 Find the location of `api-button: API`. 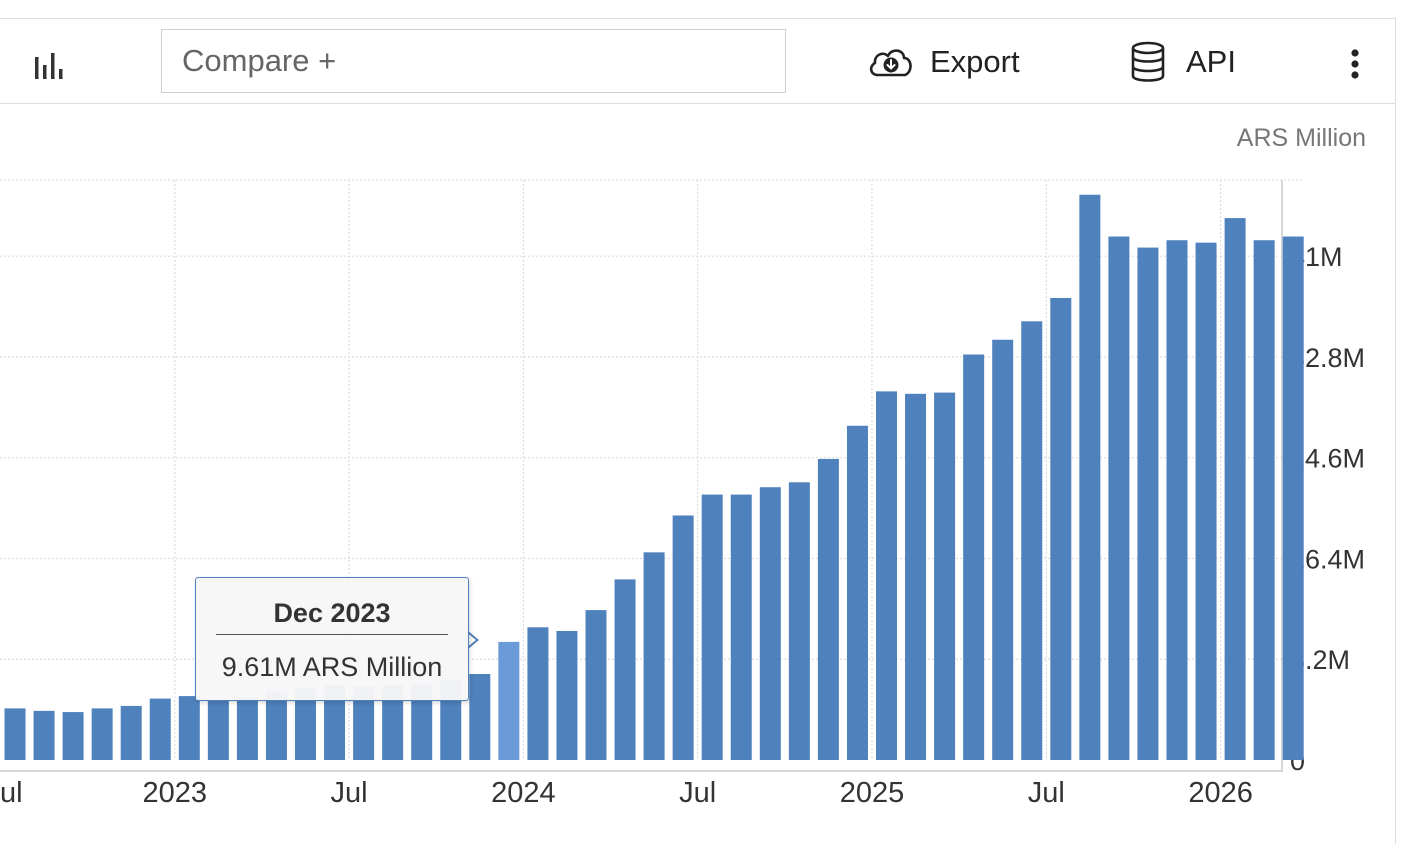

api-button: API is located at coordinates (1182, 62).